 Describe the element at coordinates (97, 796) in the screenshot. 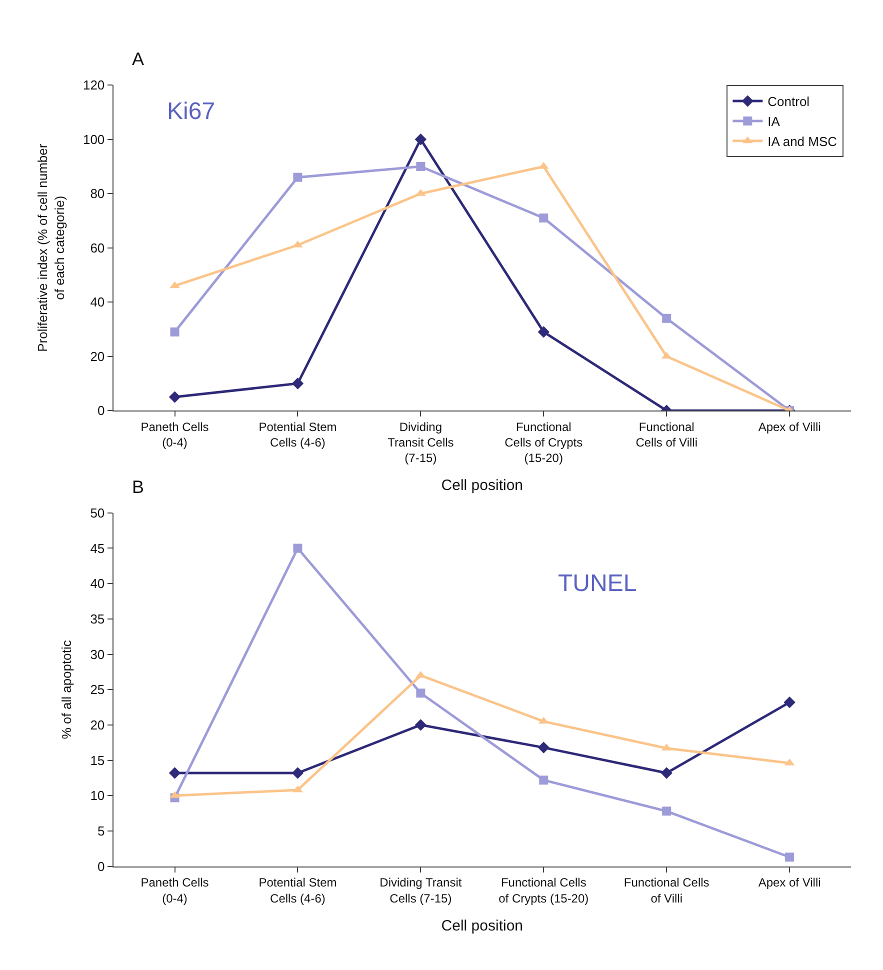

I see `y-tick-label: 10` at that location.